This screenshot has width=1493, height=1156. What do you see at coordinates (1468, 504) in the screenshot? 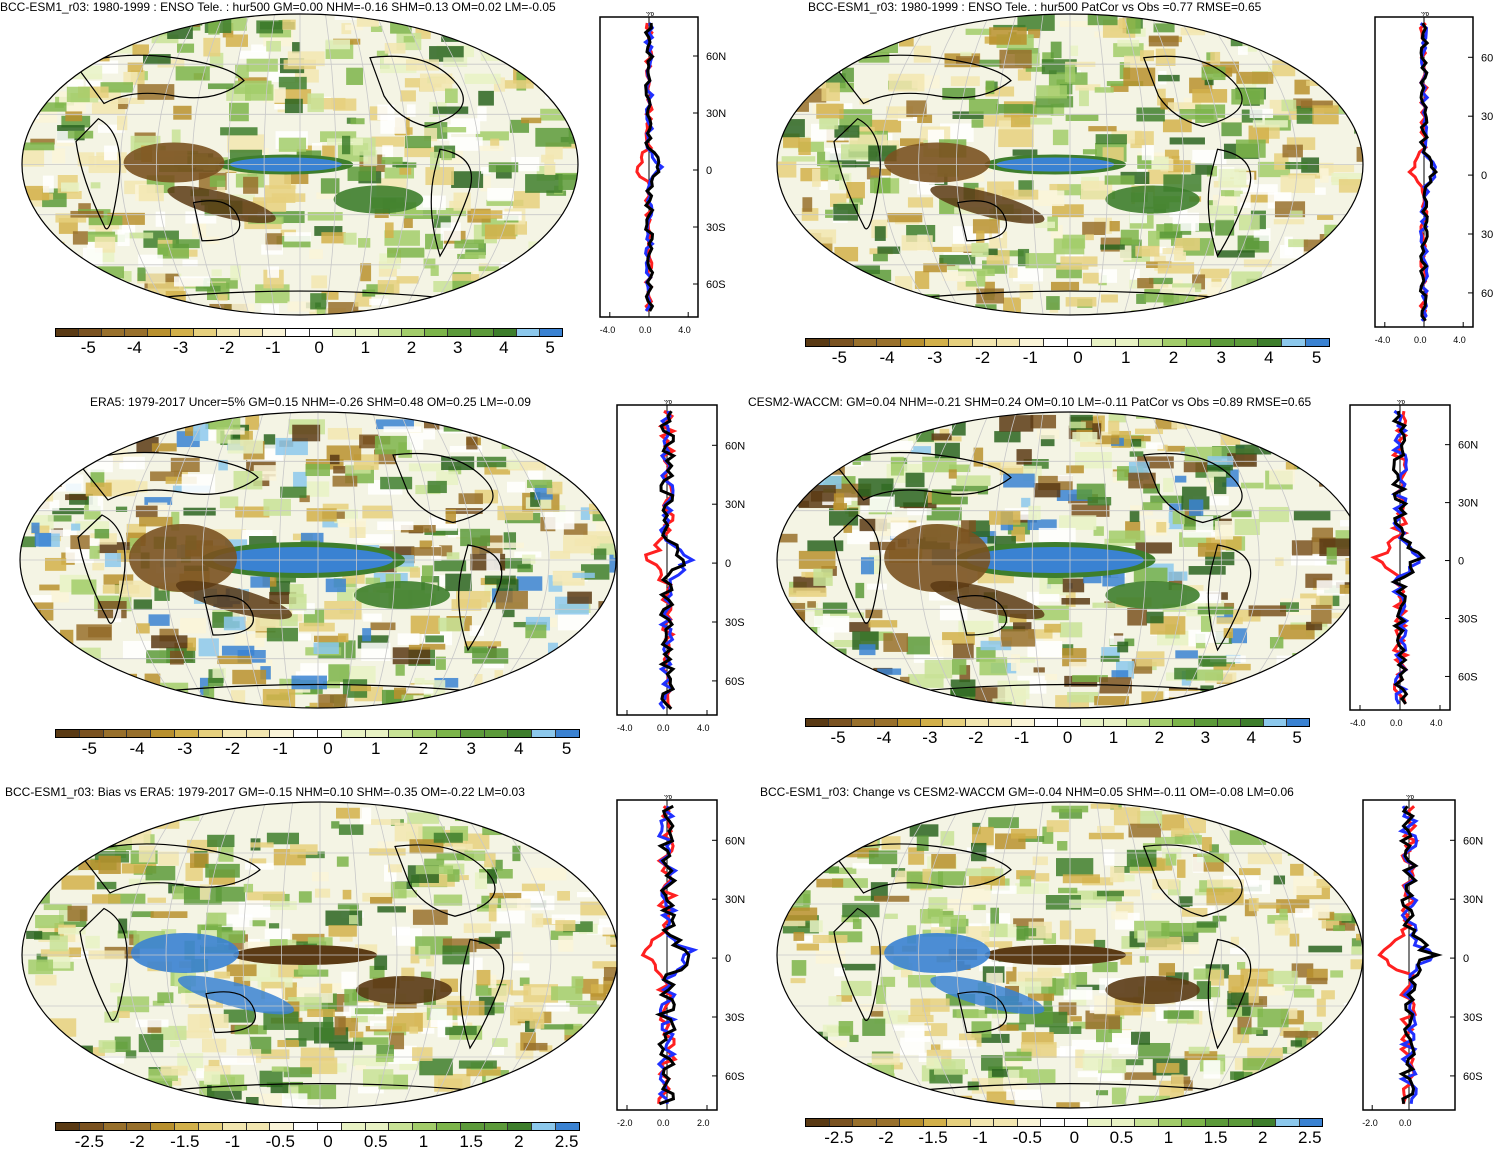
I see `lat-tick-label: 30N` at bounding box center [1468, 504].